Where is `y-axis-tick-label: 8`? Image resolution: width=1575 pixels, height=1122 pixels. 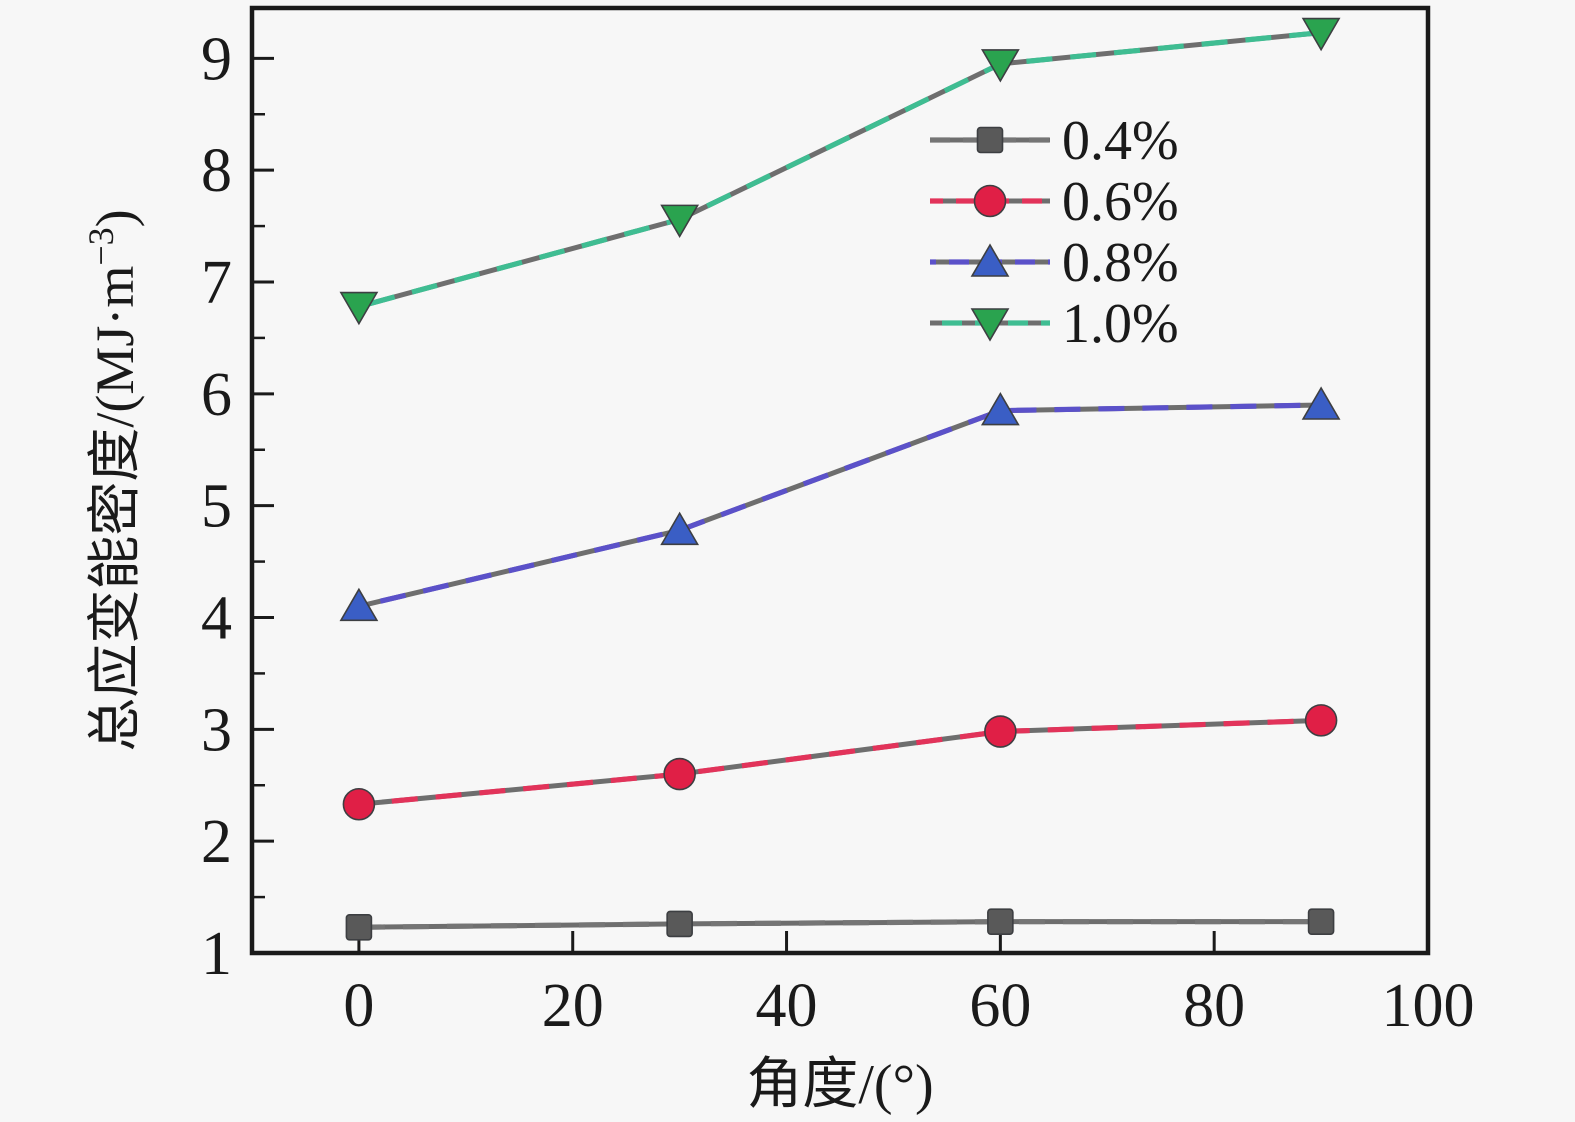
y-axis-tick-label: 8 is located at coordinates (216, 171).